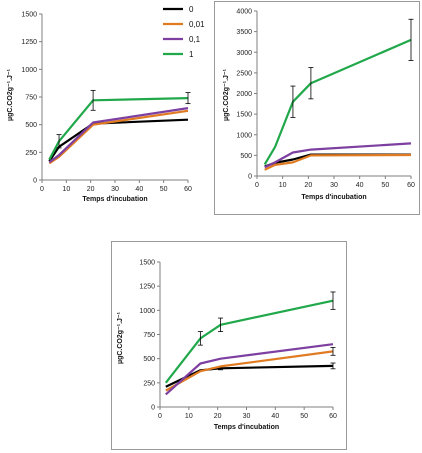 This screenshot has height=453, width=422. Describe the element at coordinates (197, 24) in the screenshot. I see `legend-label-0-01: 0,01` at that location.